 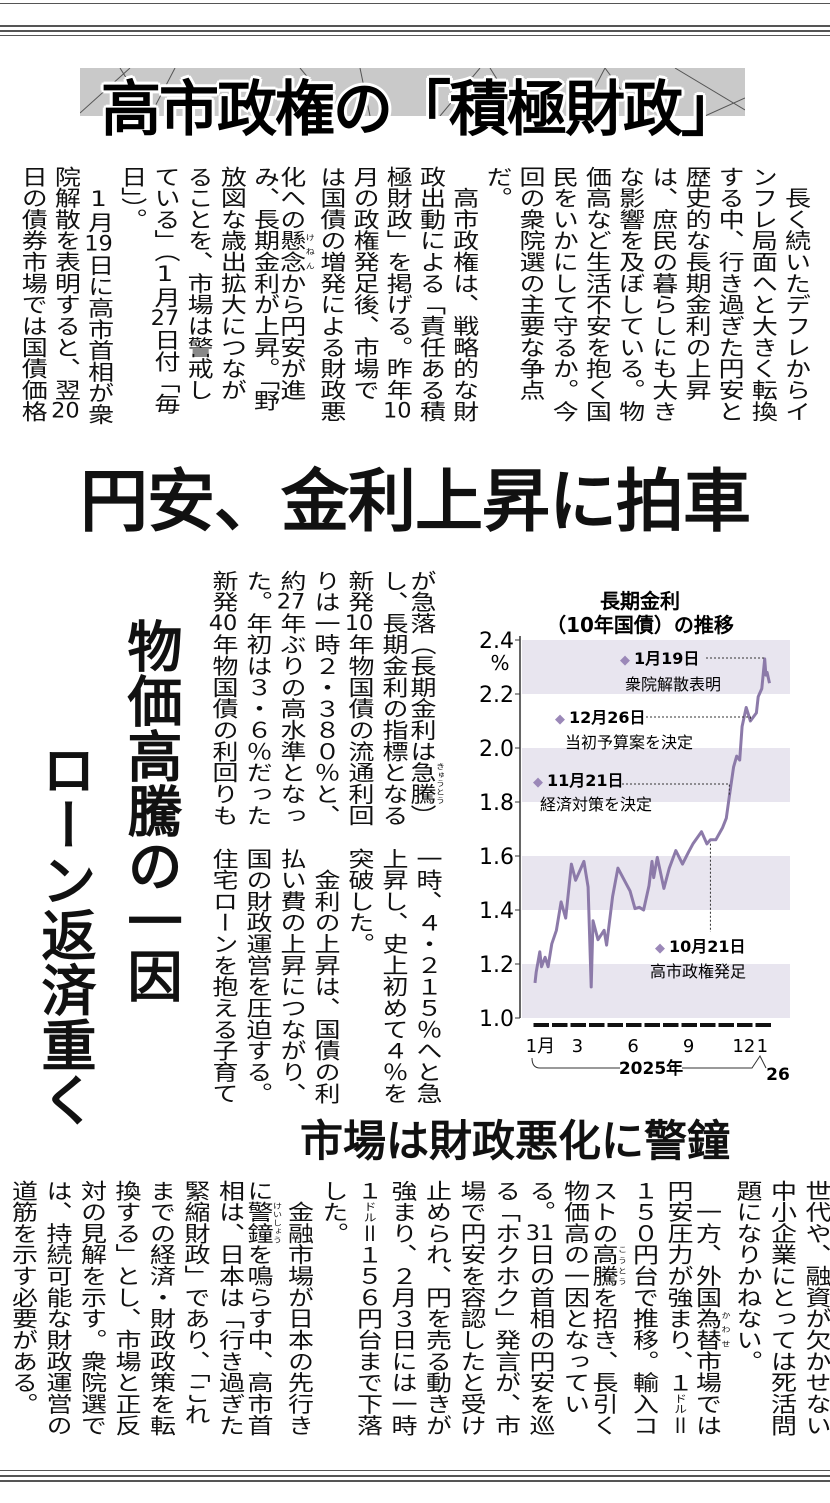 I want to click on text-column: した。, so click(x=333, y=1212).